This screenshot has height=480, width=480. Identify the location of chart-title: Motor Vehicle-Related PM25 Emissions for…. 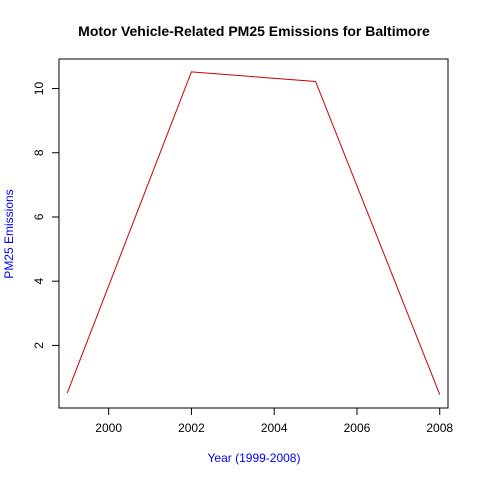
(254, 31).